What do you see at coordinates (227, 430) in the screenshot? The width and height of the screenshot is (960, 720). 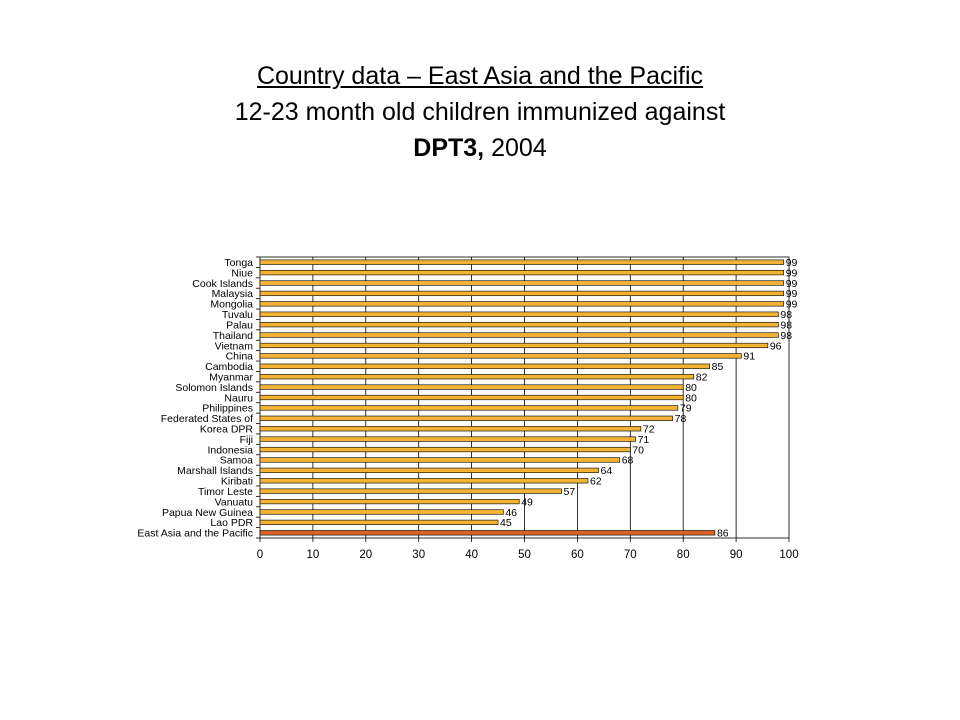 I see `category-label: Korea DPR` at bounding box center [227, 430].